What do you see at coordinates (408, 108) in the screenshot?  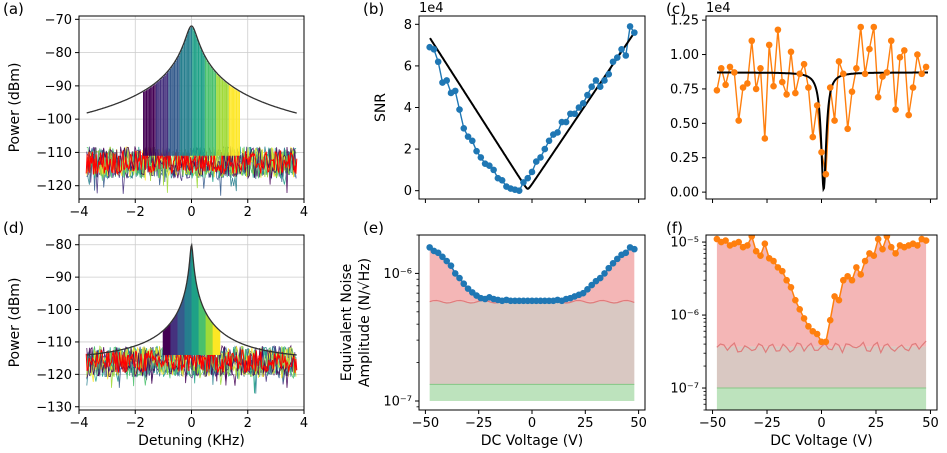 I see `y-tick-label: 4` at bounding box center [408, 108].